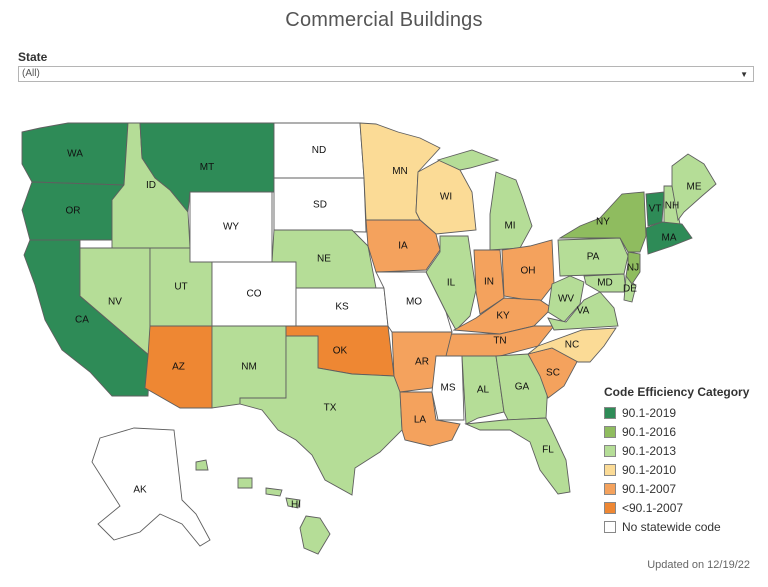 This screenshot has width=768, height=587. What do you see at coordinates (342, 307) in the screenshot?
I see `state-label-ks: KS` at bounding box center [342, 307].